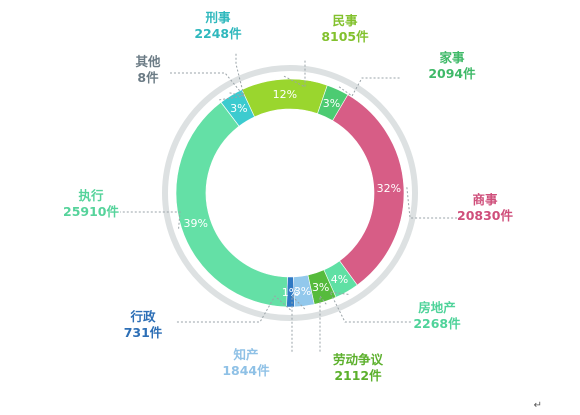  What do you see at coordinates (148, 77) in the screenshot?
I see `value-label-9: 8件` at bounding box center [148, 77].